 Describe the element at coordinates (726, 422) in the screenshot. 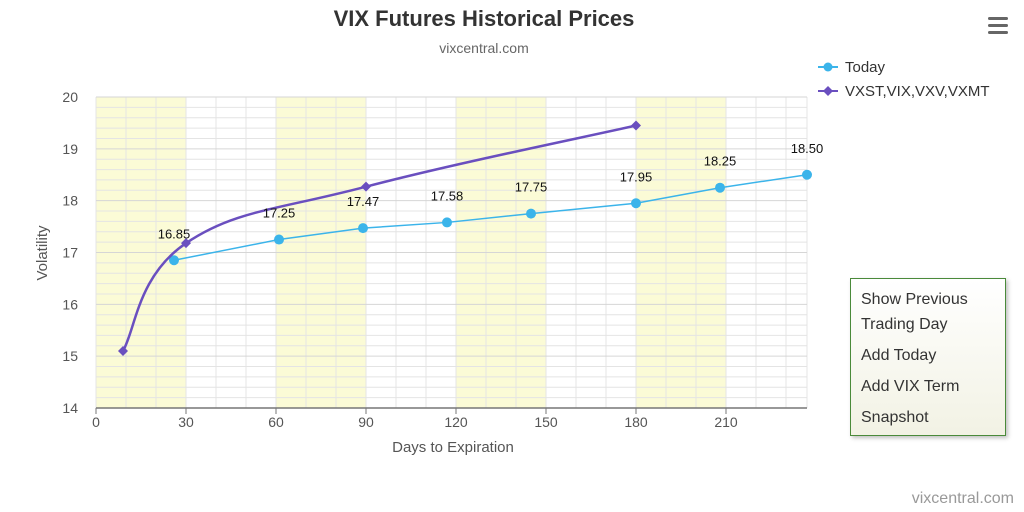

I see `x-tick-label: 210` at that location.